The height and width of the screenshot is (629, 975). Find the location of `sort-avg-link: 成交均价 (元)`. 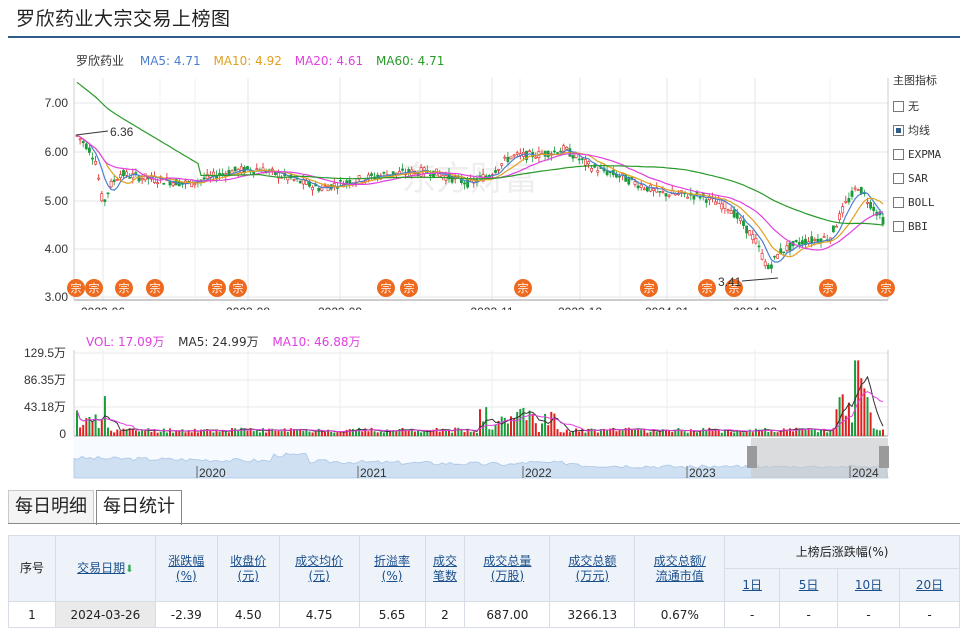

sort-avg-link: 成交均价 (元) is located at coordinates (319, 568).